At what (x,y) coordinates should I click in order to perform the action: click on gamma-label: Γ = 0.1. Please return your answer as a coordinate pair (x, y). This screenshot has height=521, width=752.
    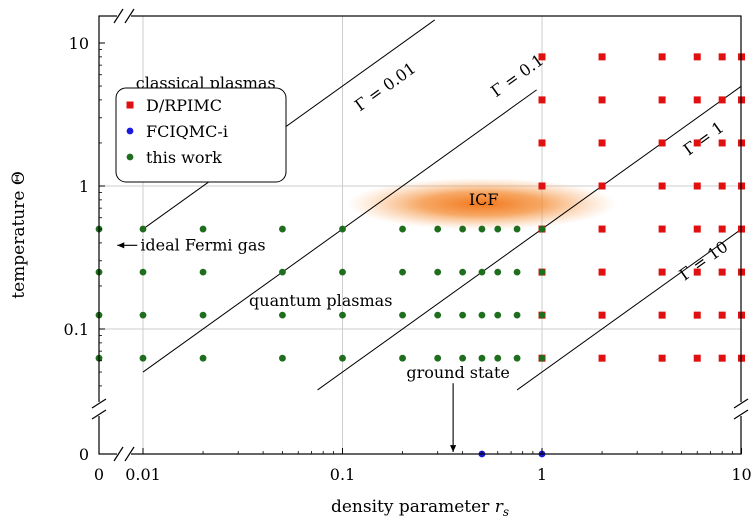
    Looking at the image, I should click on (517, 75).